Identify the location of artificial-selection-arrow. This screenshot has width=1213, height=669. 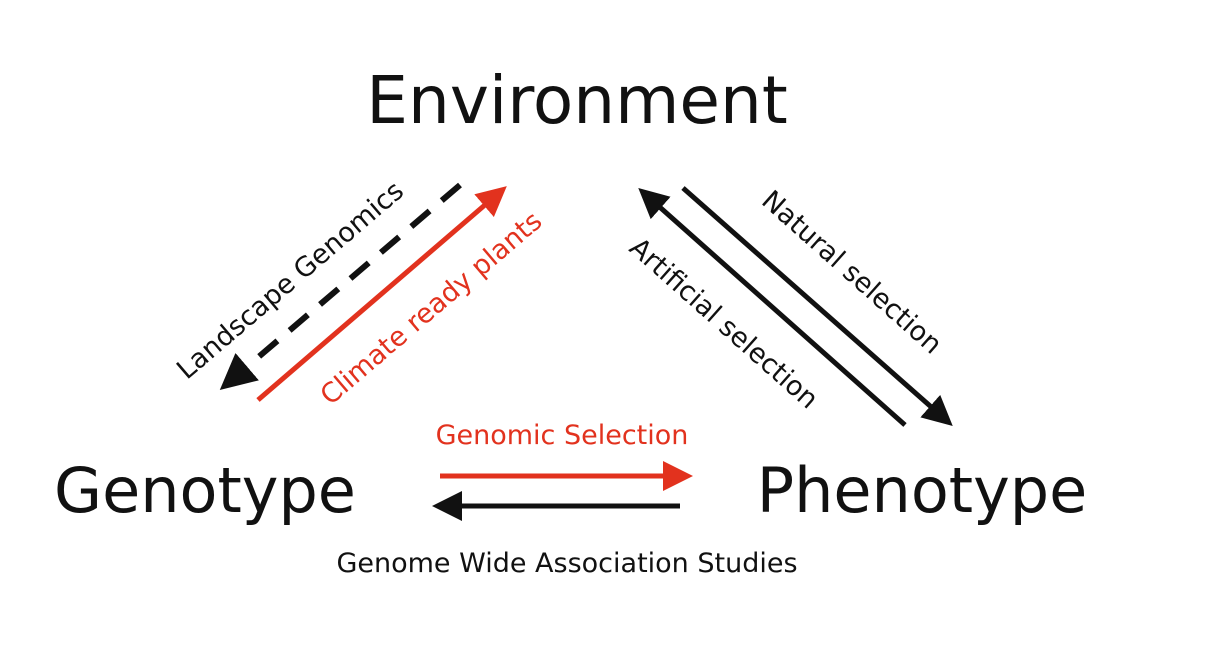
(772, 307).